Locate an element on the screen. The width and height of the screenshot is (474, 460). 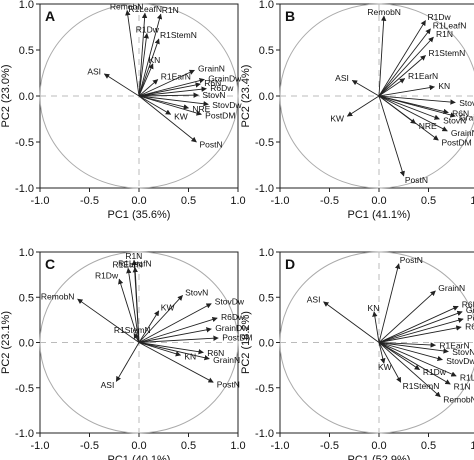
loading-arrow-r6dw is located at coordinates (420, 334).